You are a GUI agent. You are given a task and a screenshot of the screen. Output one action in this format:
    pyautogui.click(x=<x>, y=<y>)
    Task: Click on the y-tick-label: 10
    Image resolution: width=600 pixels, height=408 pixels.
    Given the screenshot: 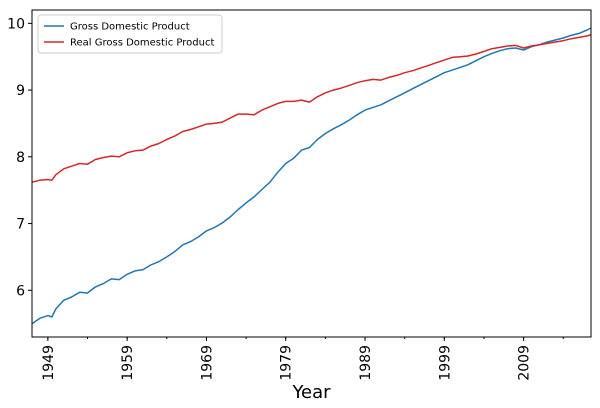 What is the action you would take?
    pyautogui.click(x=16, y=24)
    